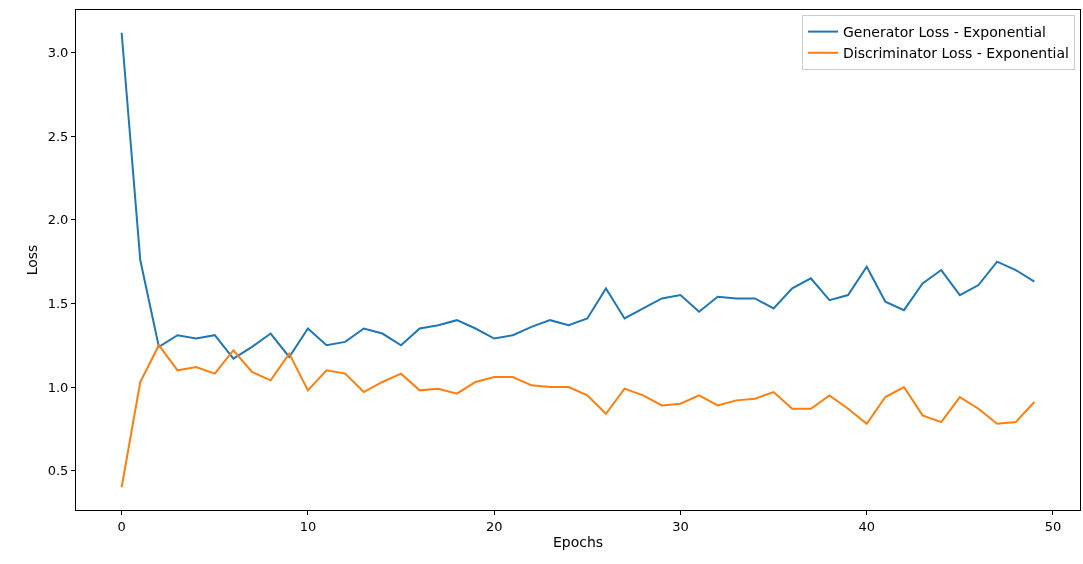  What do you see at coordinates (680, 526) in the screenshot?
I see `x-tick-label: 30` at bounding box center [680, 526].